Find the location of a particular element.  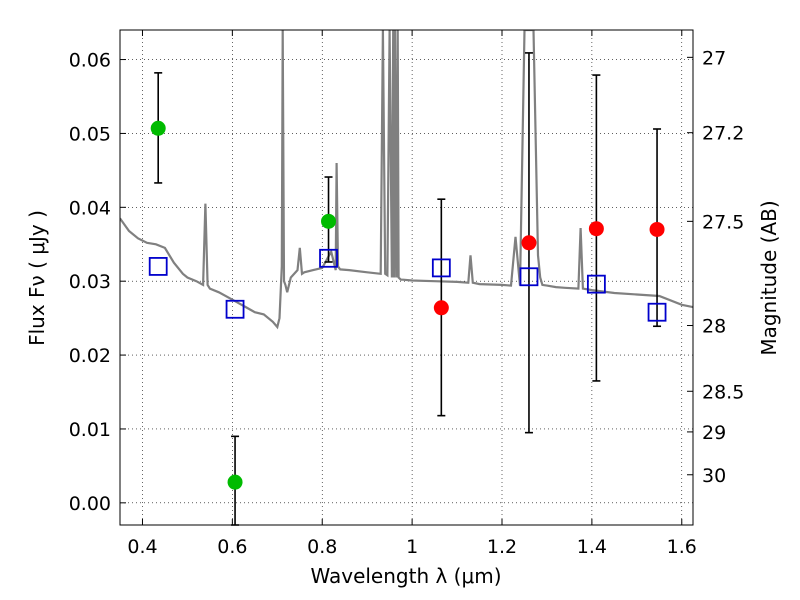

y-right-axis-label: Magnitude (AB) is located at coordinates (769, 277).